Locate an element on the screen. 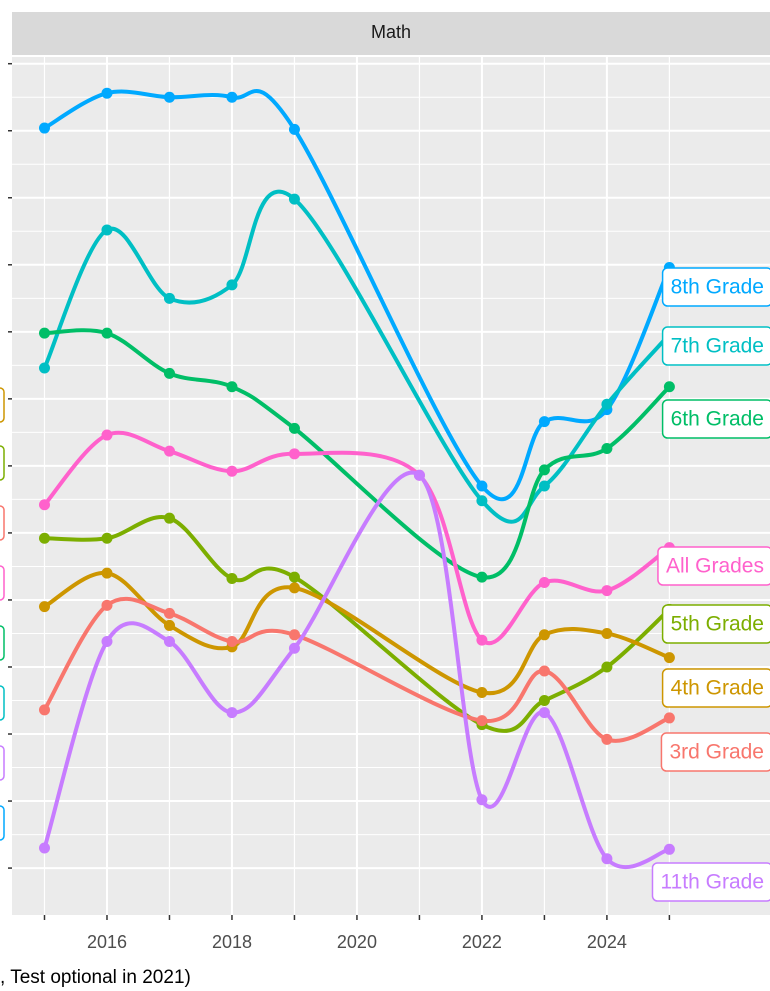 Image resolution: width=770 pixels, height=991 pixels. x-tick-label: 2024 is located at coordinates (607, 942).